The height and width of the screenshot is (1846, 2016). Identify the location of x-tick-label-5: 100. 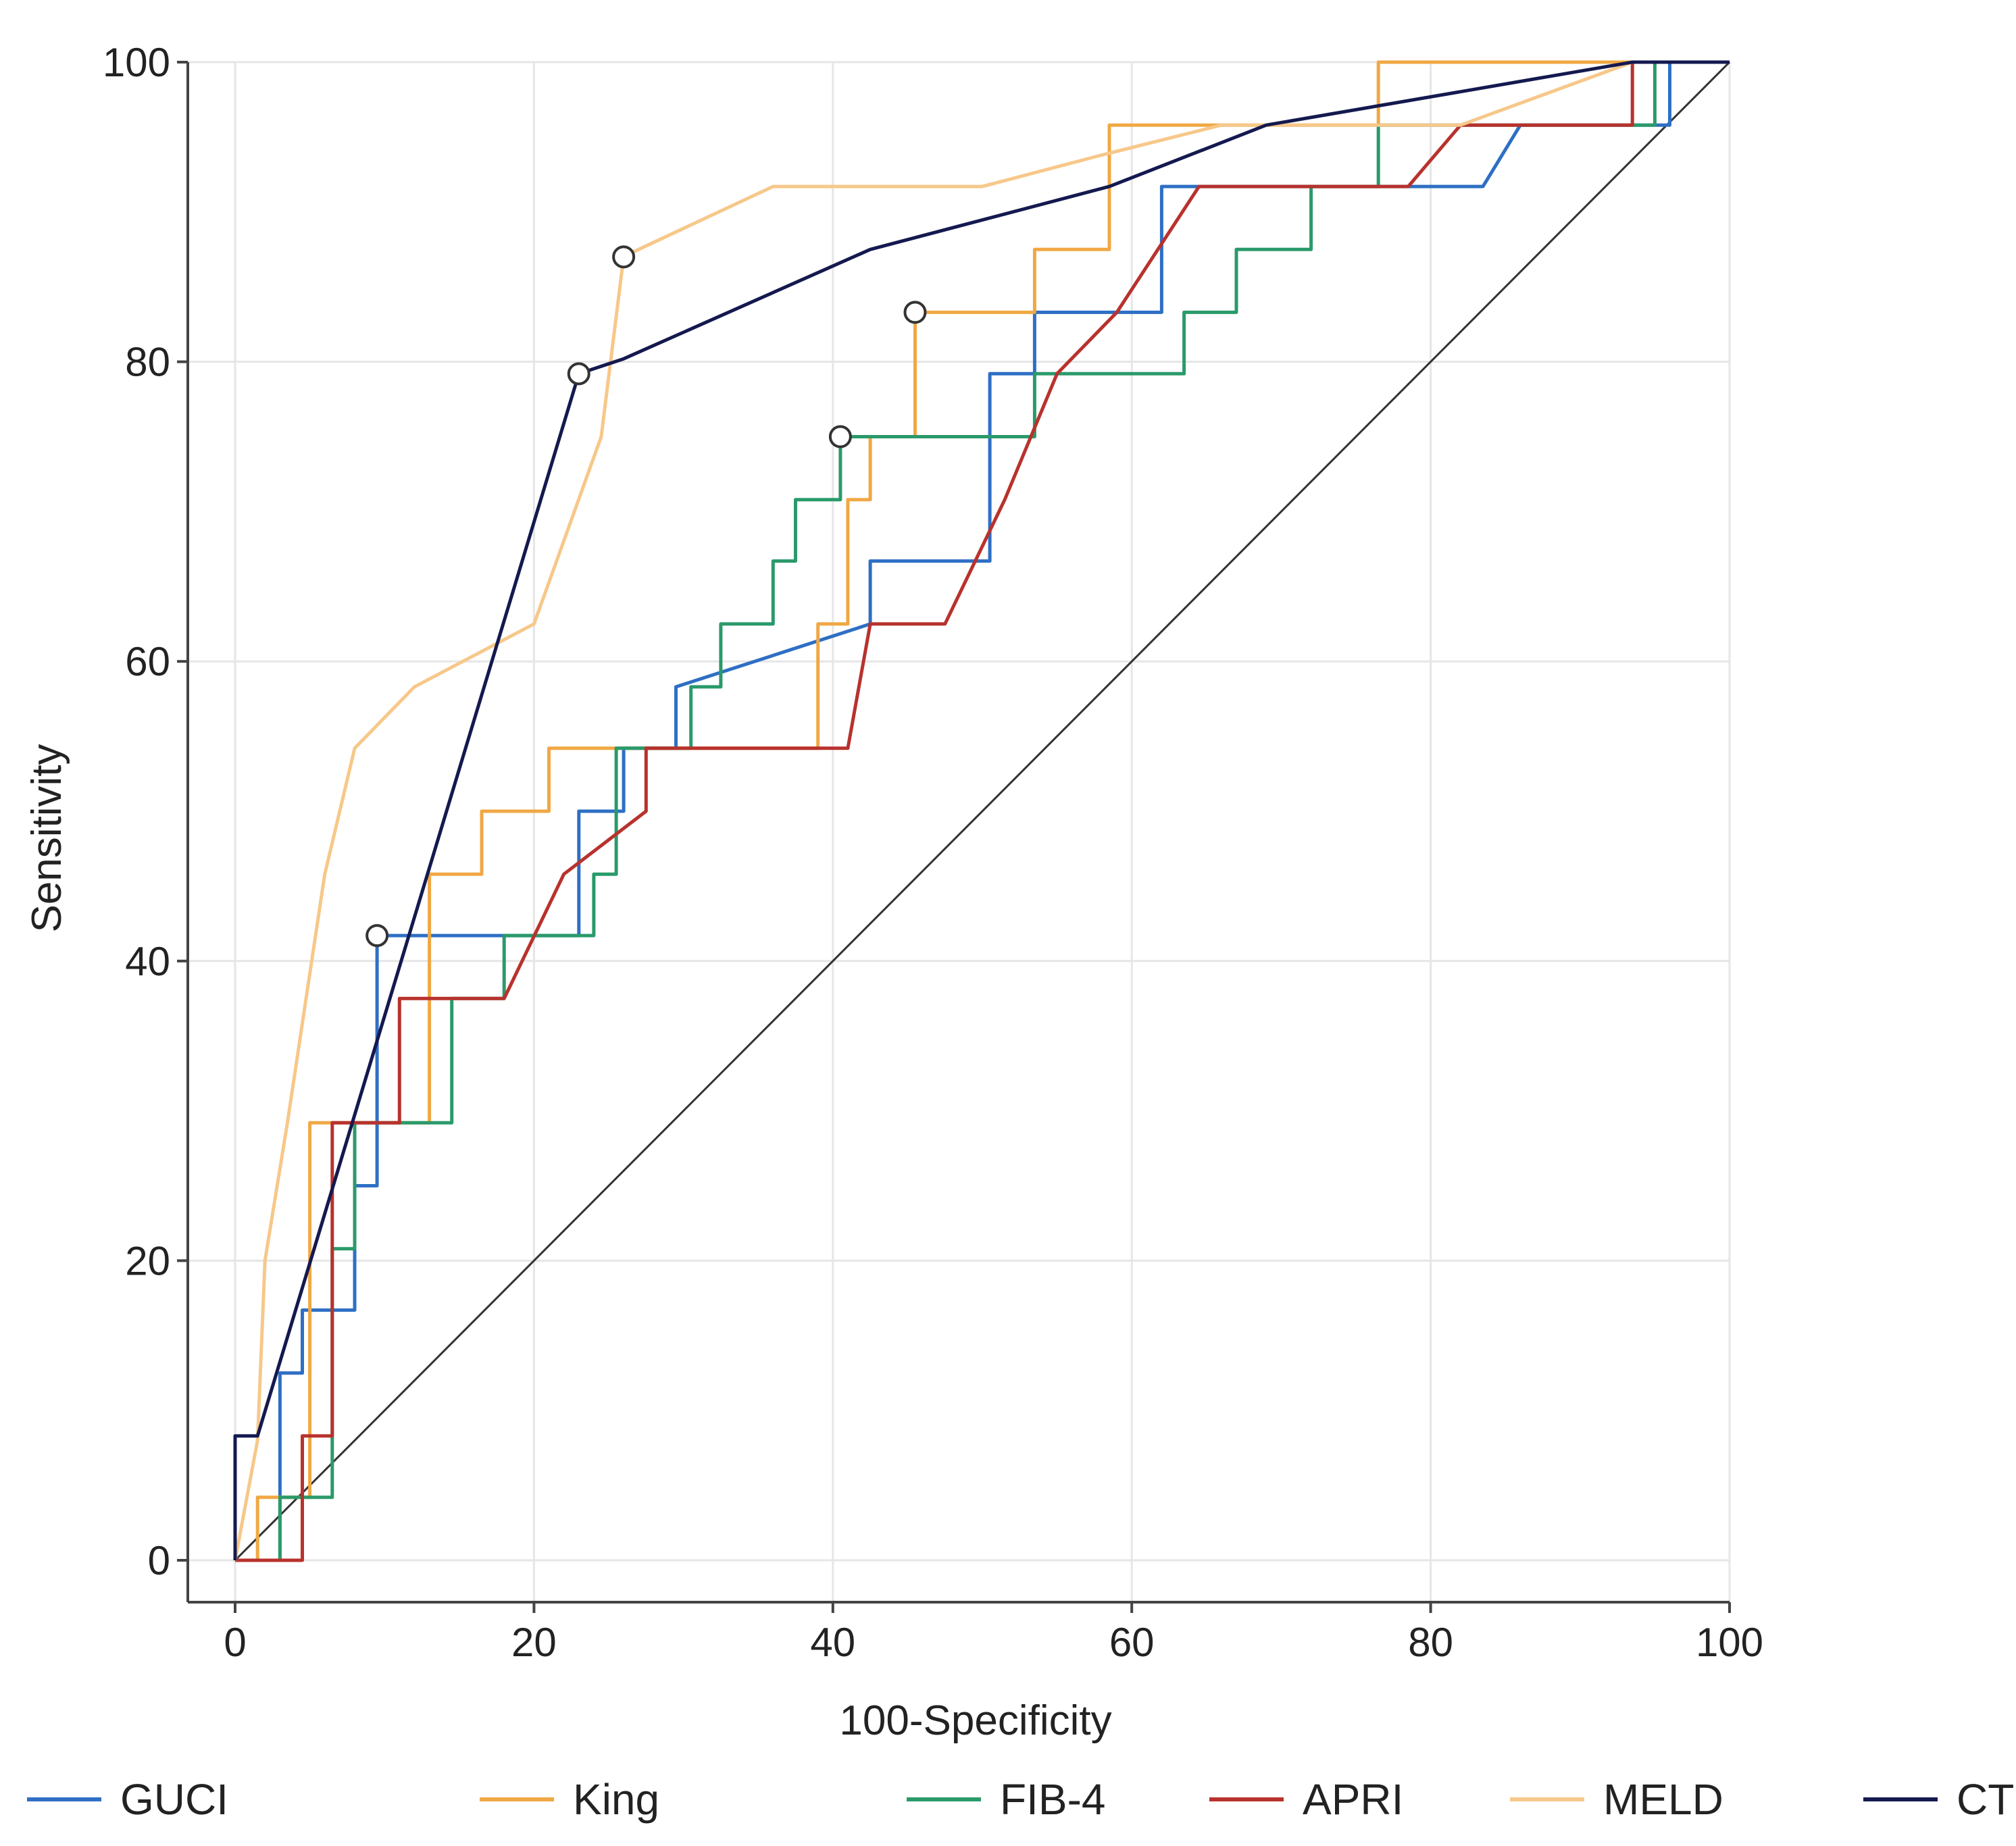
(1729, 1643).